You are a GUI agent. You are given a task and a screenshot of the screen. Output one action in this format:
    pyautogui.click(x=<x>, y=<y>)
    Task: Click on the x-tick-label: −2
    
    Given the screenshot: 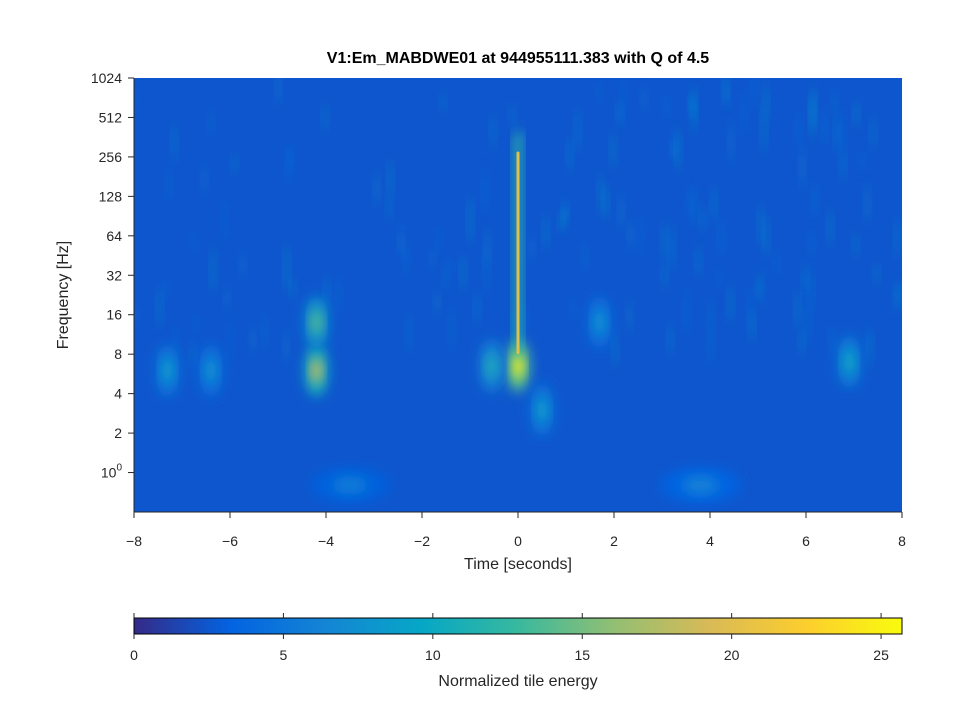 What is the action you would take?
    pyautogui.click(x=422, y=541)
    